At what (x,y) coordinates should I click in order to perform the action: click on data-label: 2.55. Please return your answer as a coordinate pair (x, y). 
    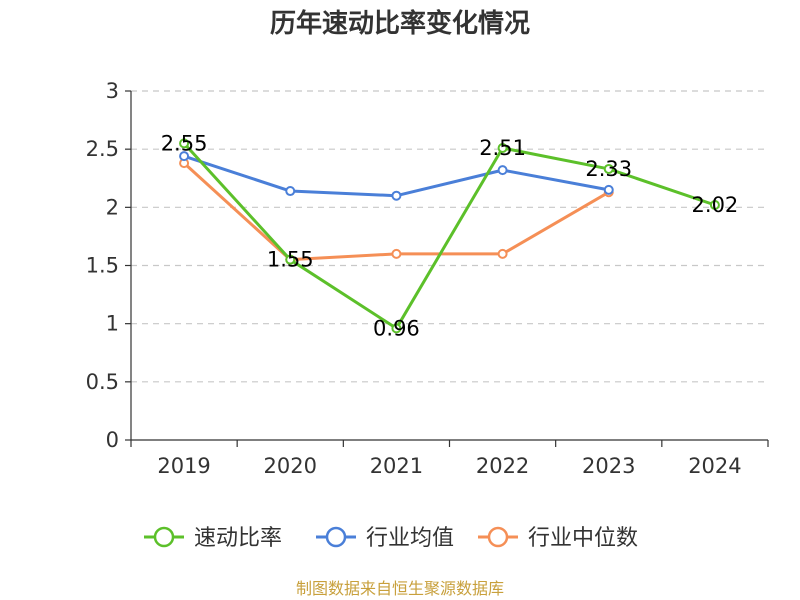
    Looking at the image, I should click on (184, 143).